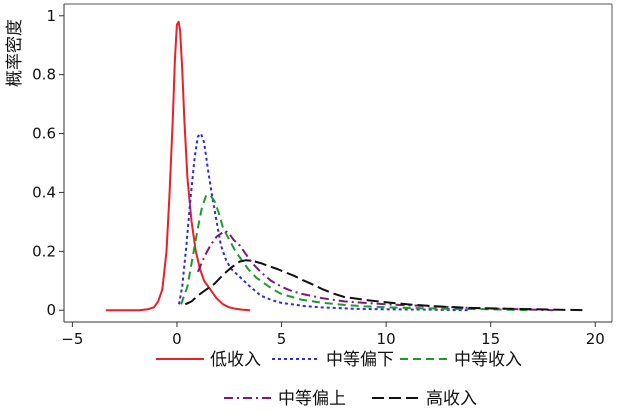 Image resolution: width=619 pixels, height=417 pixels. Describe the element at coordinates (282, 339) in the screenshot. I see `x-tick-label: 5` at that location.